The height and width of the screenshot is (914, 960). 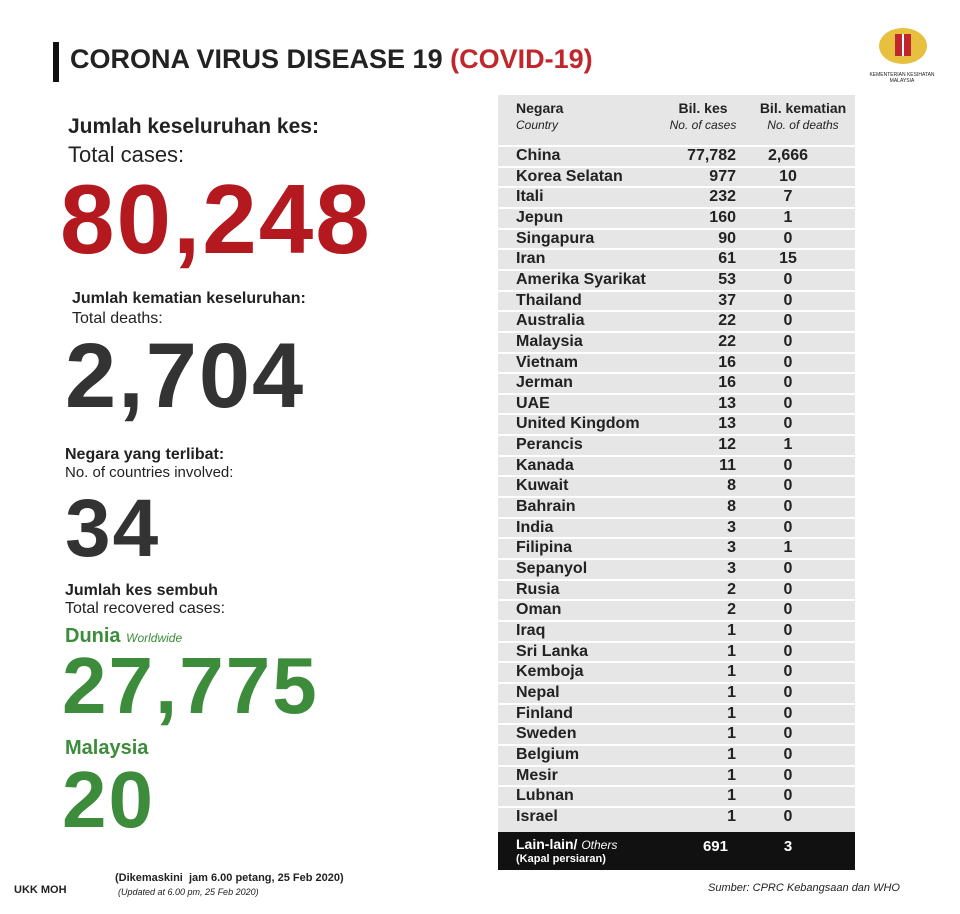 What do you see at coordinates (113, 528) in the screenshot?
I see `big-number: 34` at bounding box center [113, 528].